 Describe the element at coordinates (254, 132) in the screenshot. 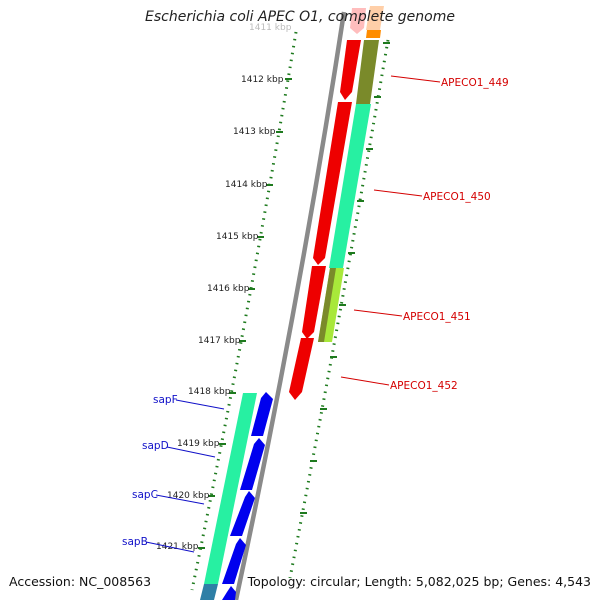

I see `kbp-label-1413: 1413 kbp` at that location.